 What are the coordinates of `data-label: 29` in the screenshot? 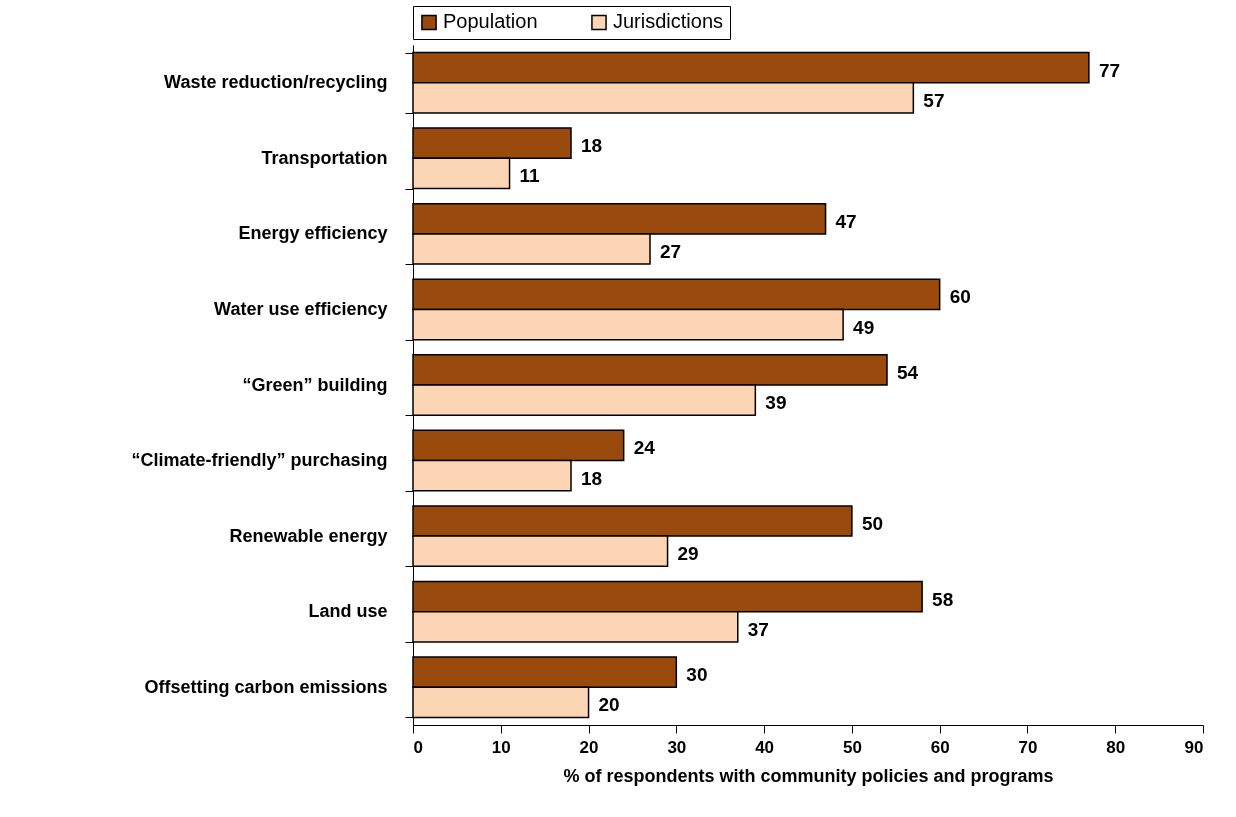 It's located at (688, 554).